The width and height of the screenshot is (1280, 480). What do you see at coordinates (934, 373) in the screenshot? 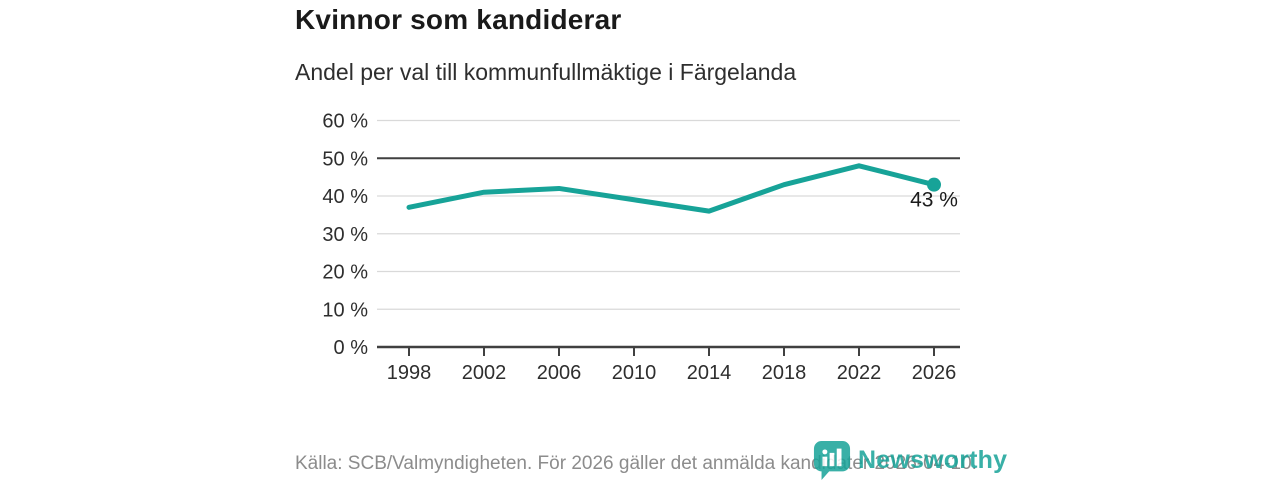
I see `x-axis-tick-label: 2026` at bounding box center [934, 373].